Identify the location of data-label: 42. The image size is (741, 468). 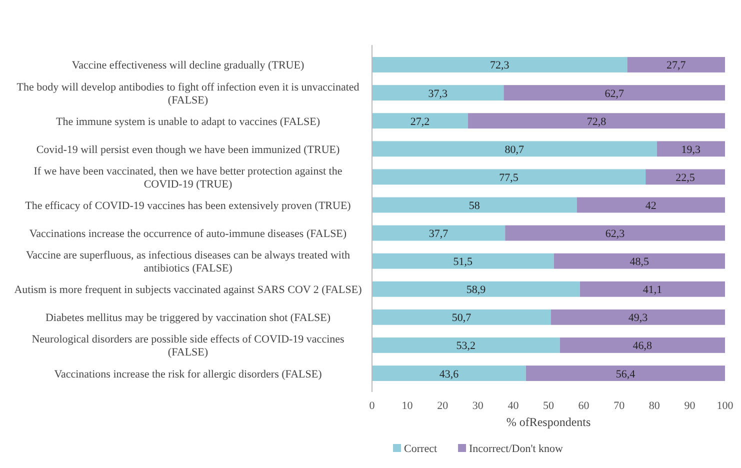
(650, 206).